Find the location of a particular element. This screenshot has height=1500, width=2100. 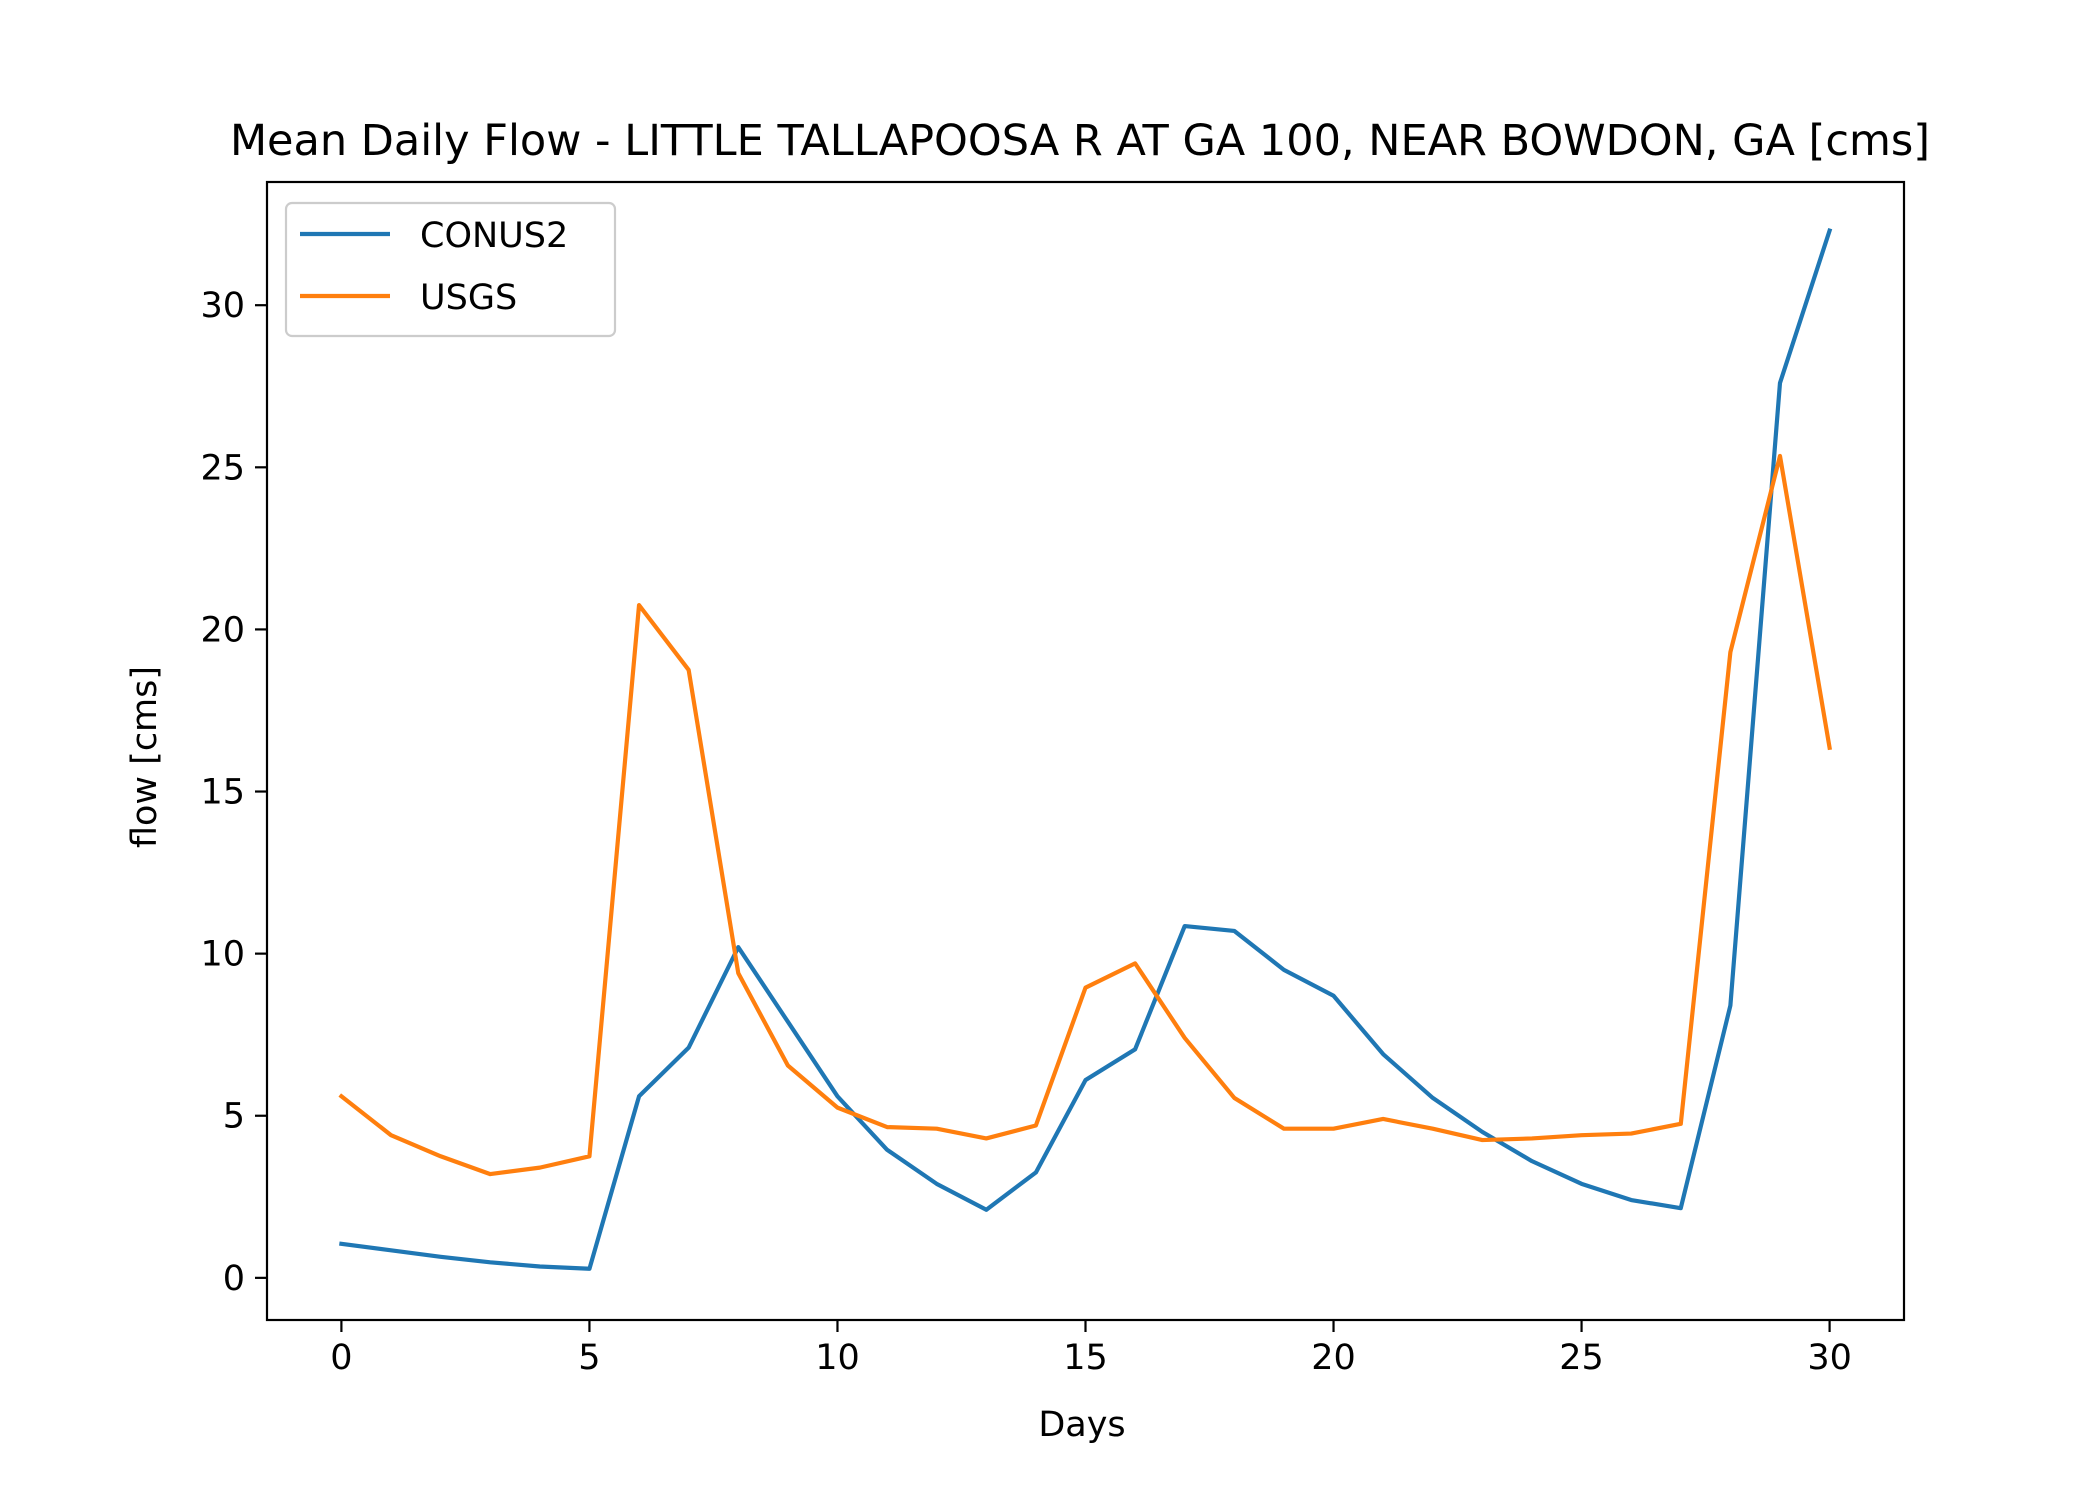

legend: CONUS2 USGS is located at coordinates (450, 269).